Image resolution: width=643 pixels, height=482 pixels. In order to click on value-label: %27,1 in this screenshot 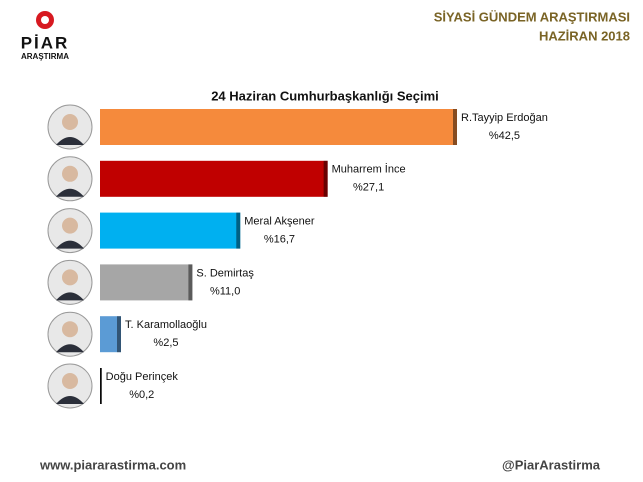, I will do `click(368, 188)`.